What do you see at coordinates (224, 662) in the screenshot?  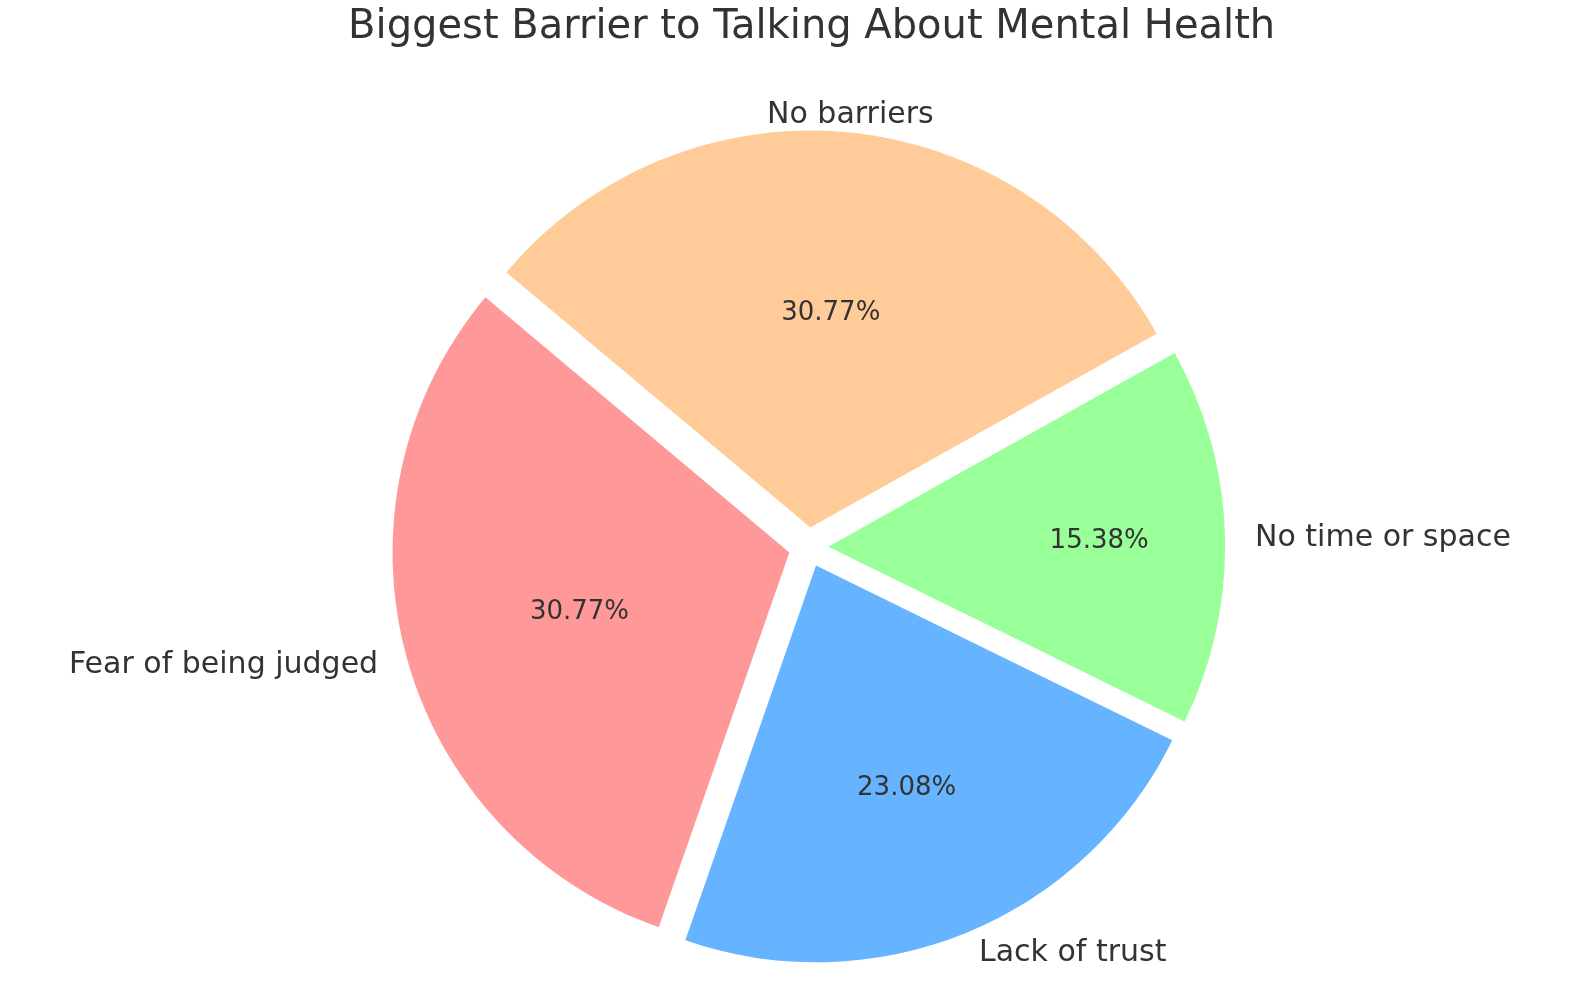 I see `slice-label: Fear of being judged` at bounding box center [224, 662].